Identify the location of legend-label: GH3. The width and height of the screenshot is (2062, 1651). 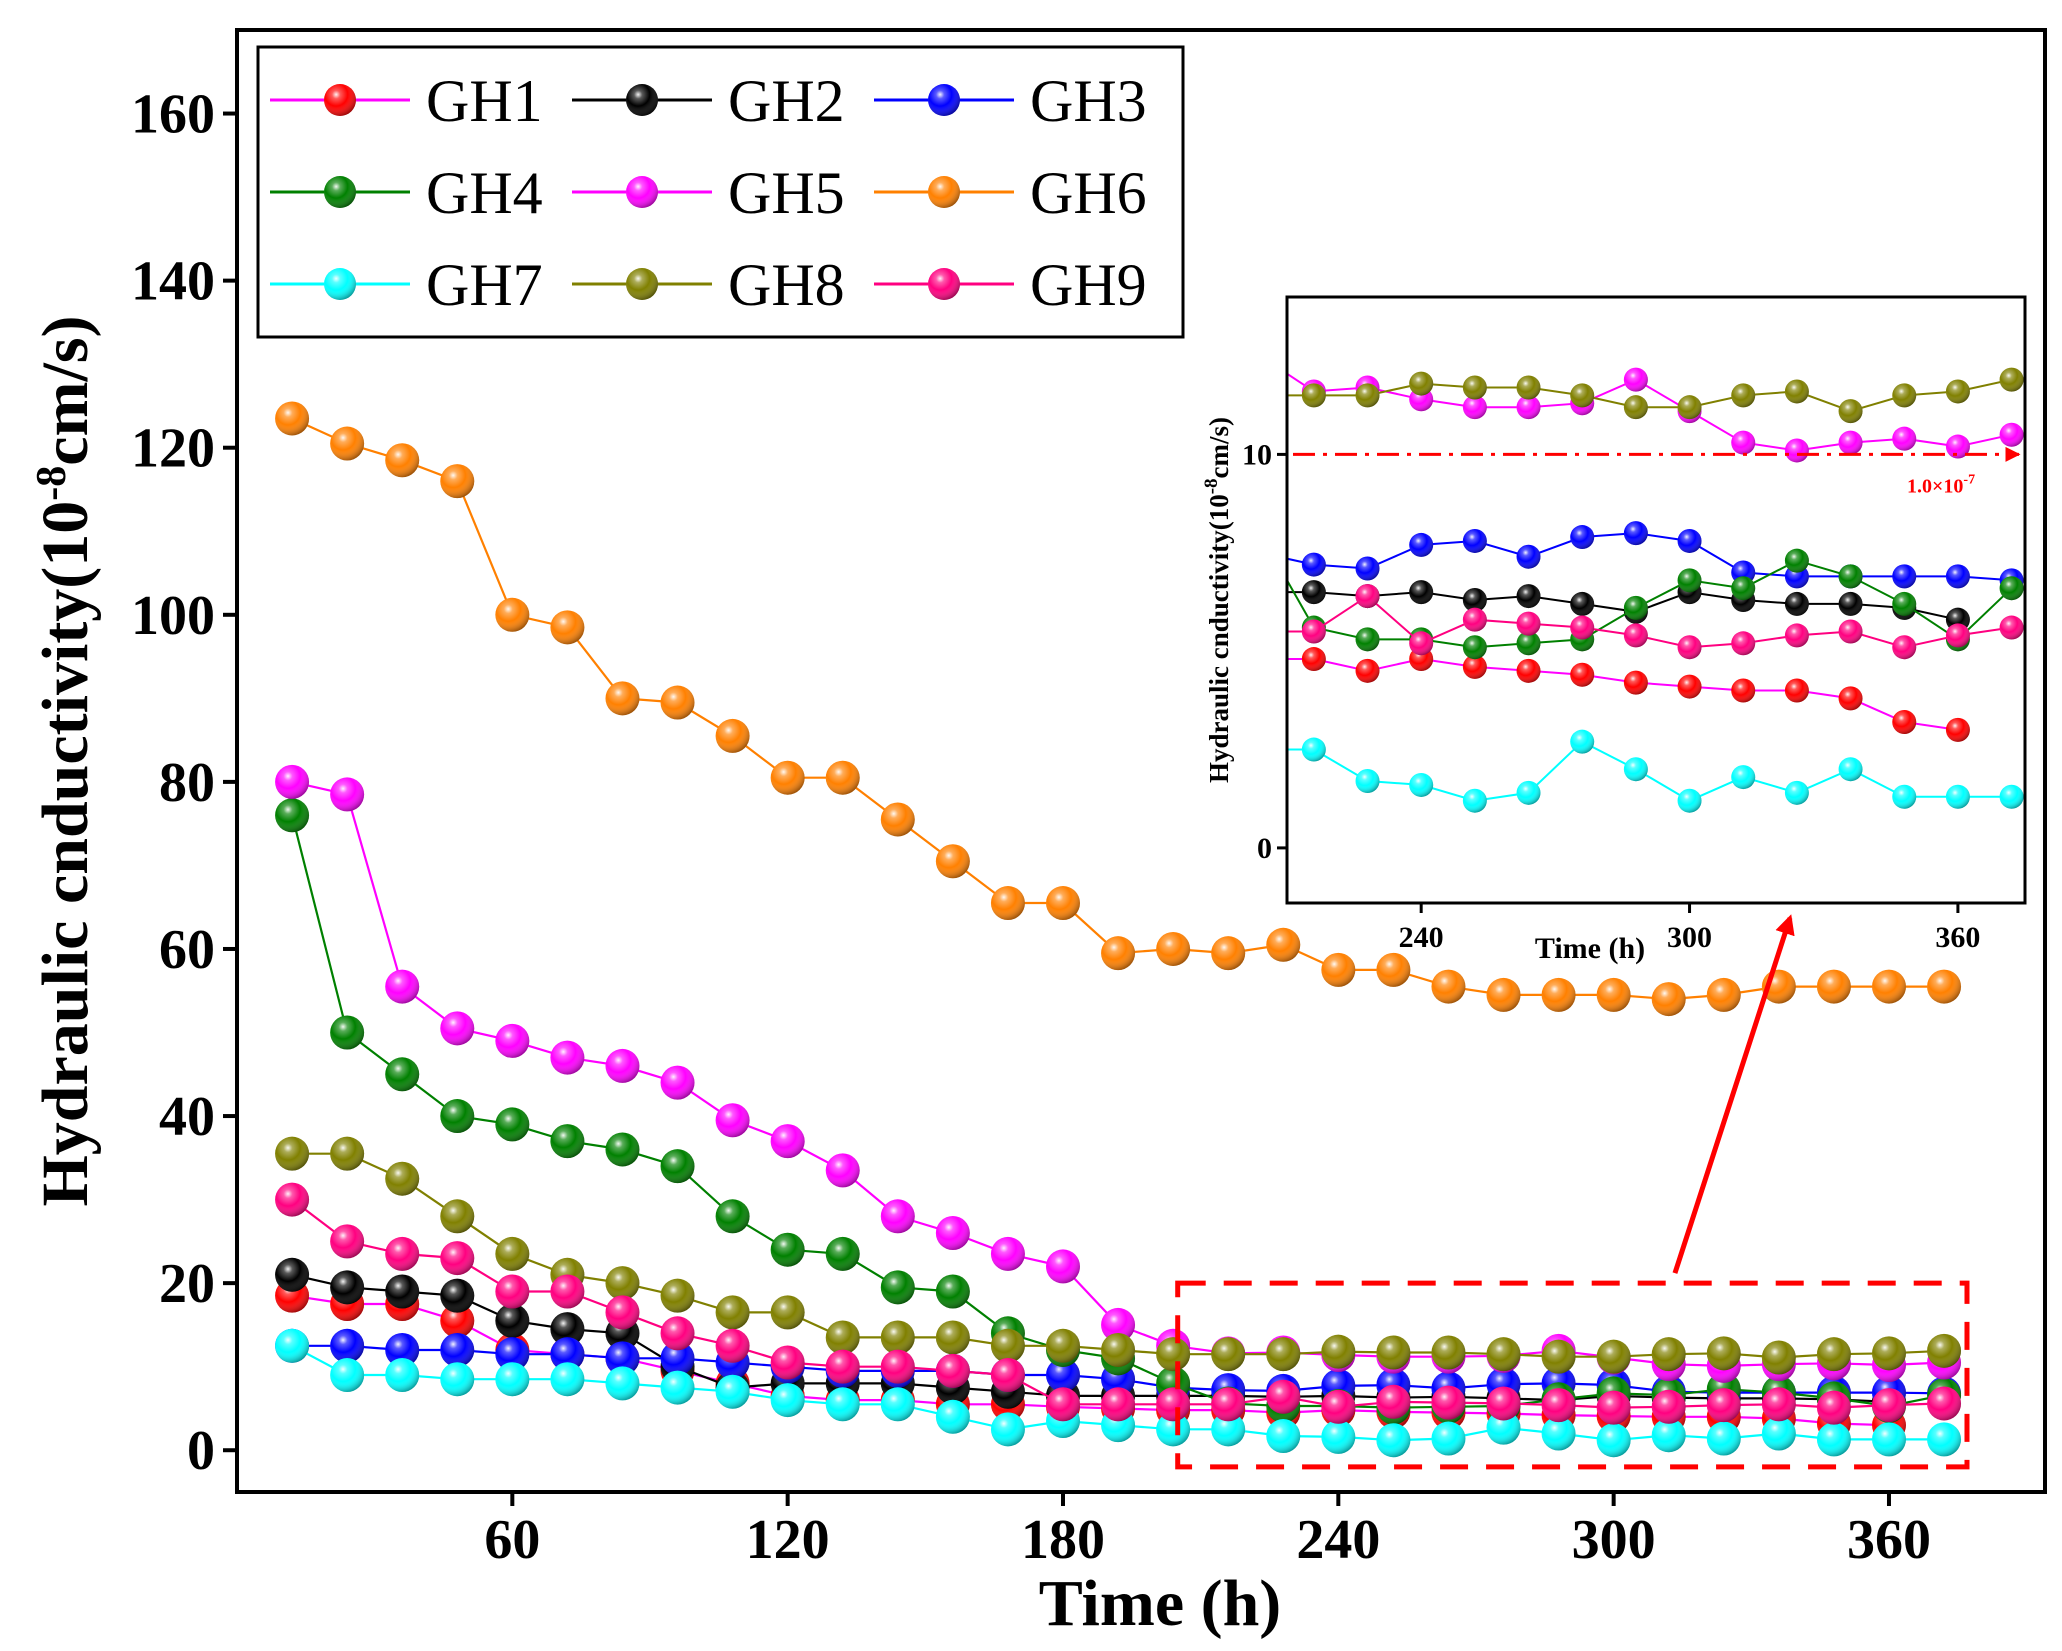
(1088, 101).